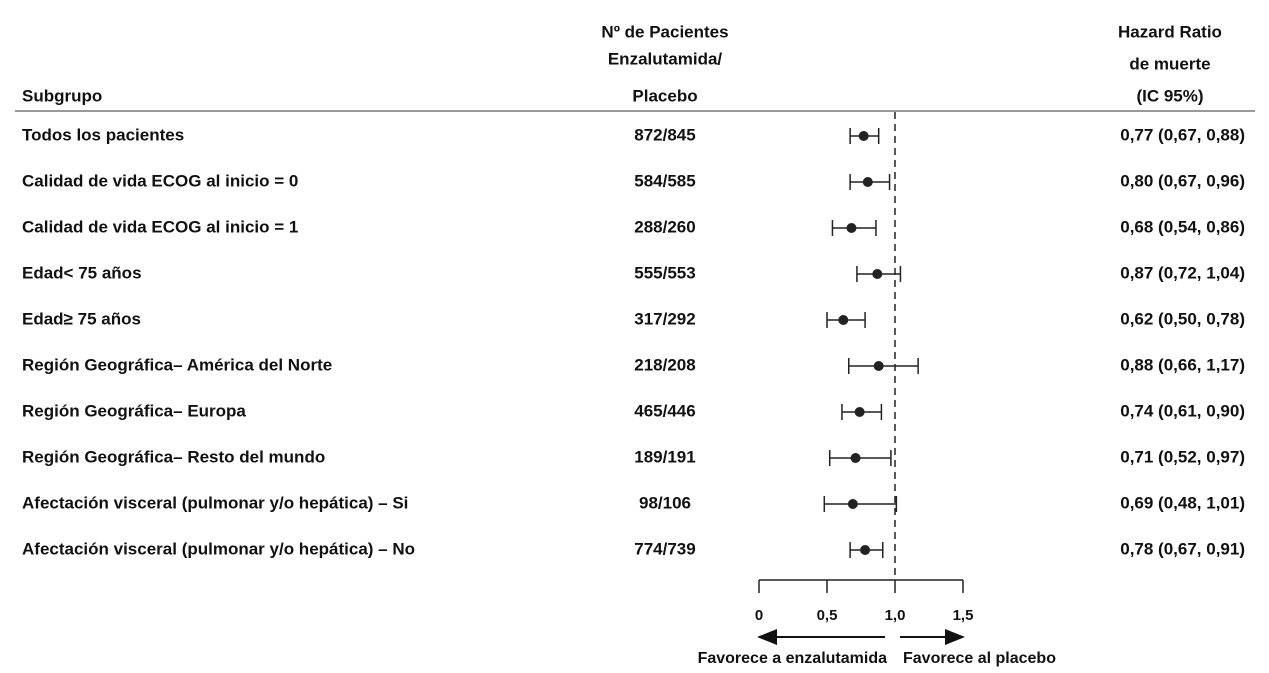 The width and height of the screenshot is (1269, 673). Describe the element at coordinates (793, 658) in the screenshot. I see `annotation: Favorece a enzalutamida` at that location.